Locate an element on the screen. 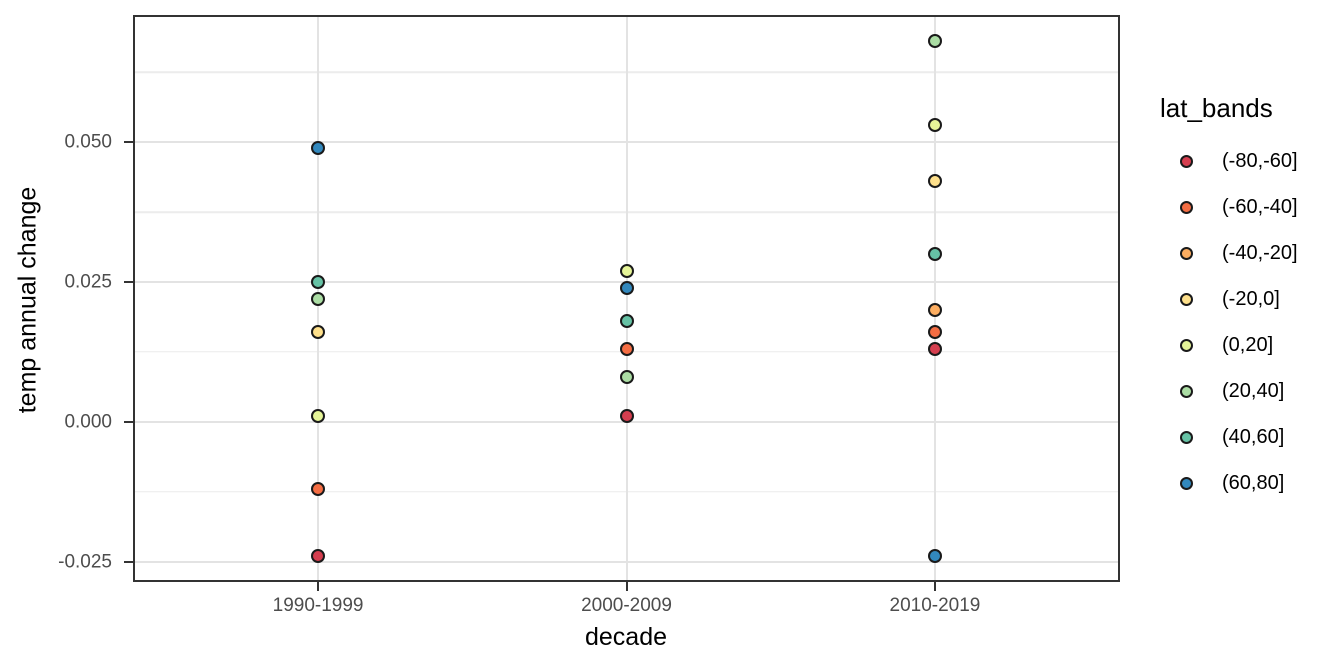 The image size is (1344, 672). y-tick-label: 0.025 is located at coordinates (88, 282).